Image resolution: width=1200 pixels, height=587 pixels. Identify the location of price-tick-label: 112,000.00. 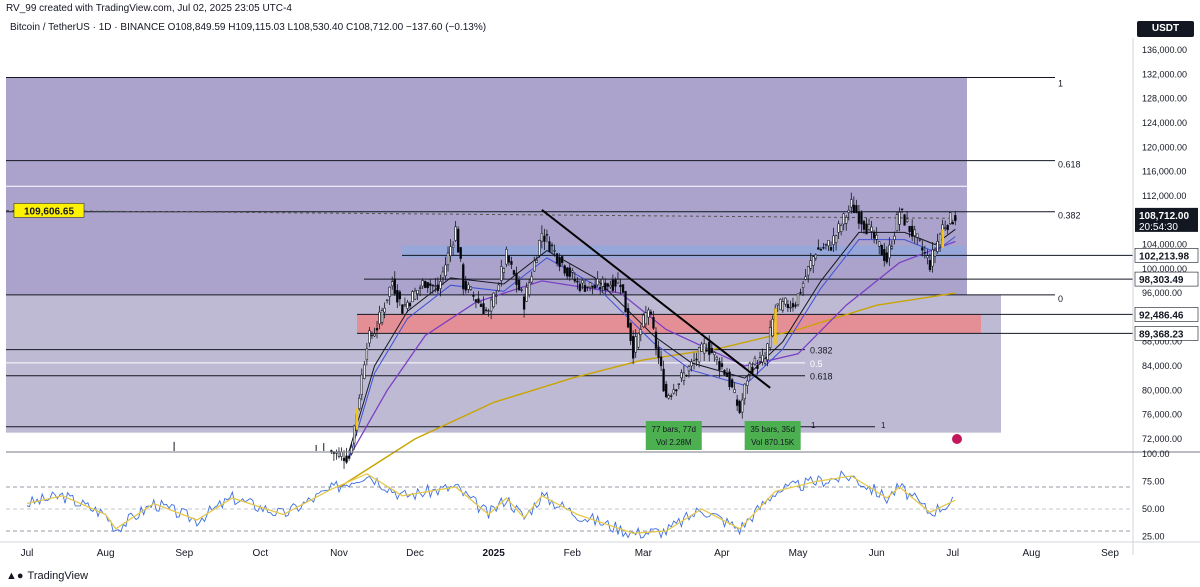
(1164, 196).